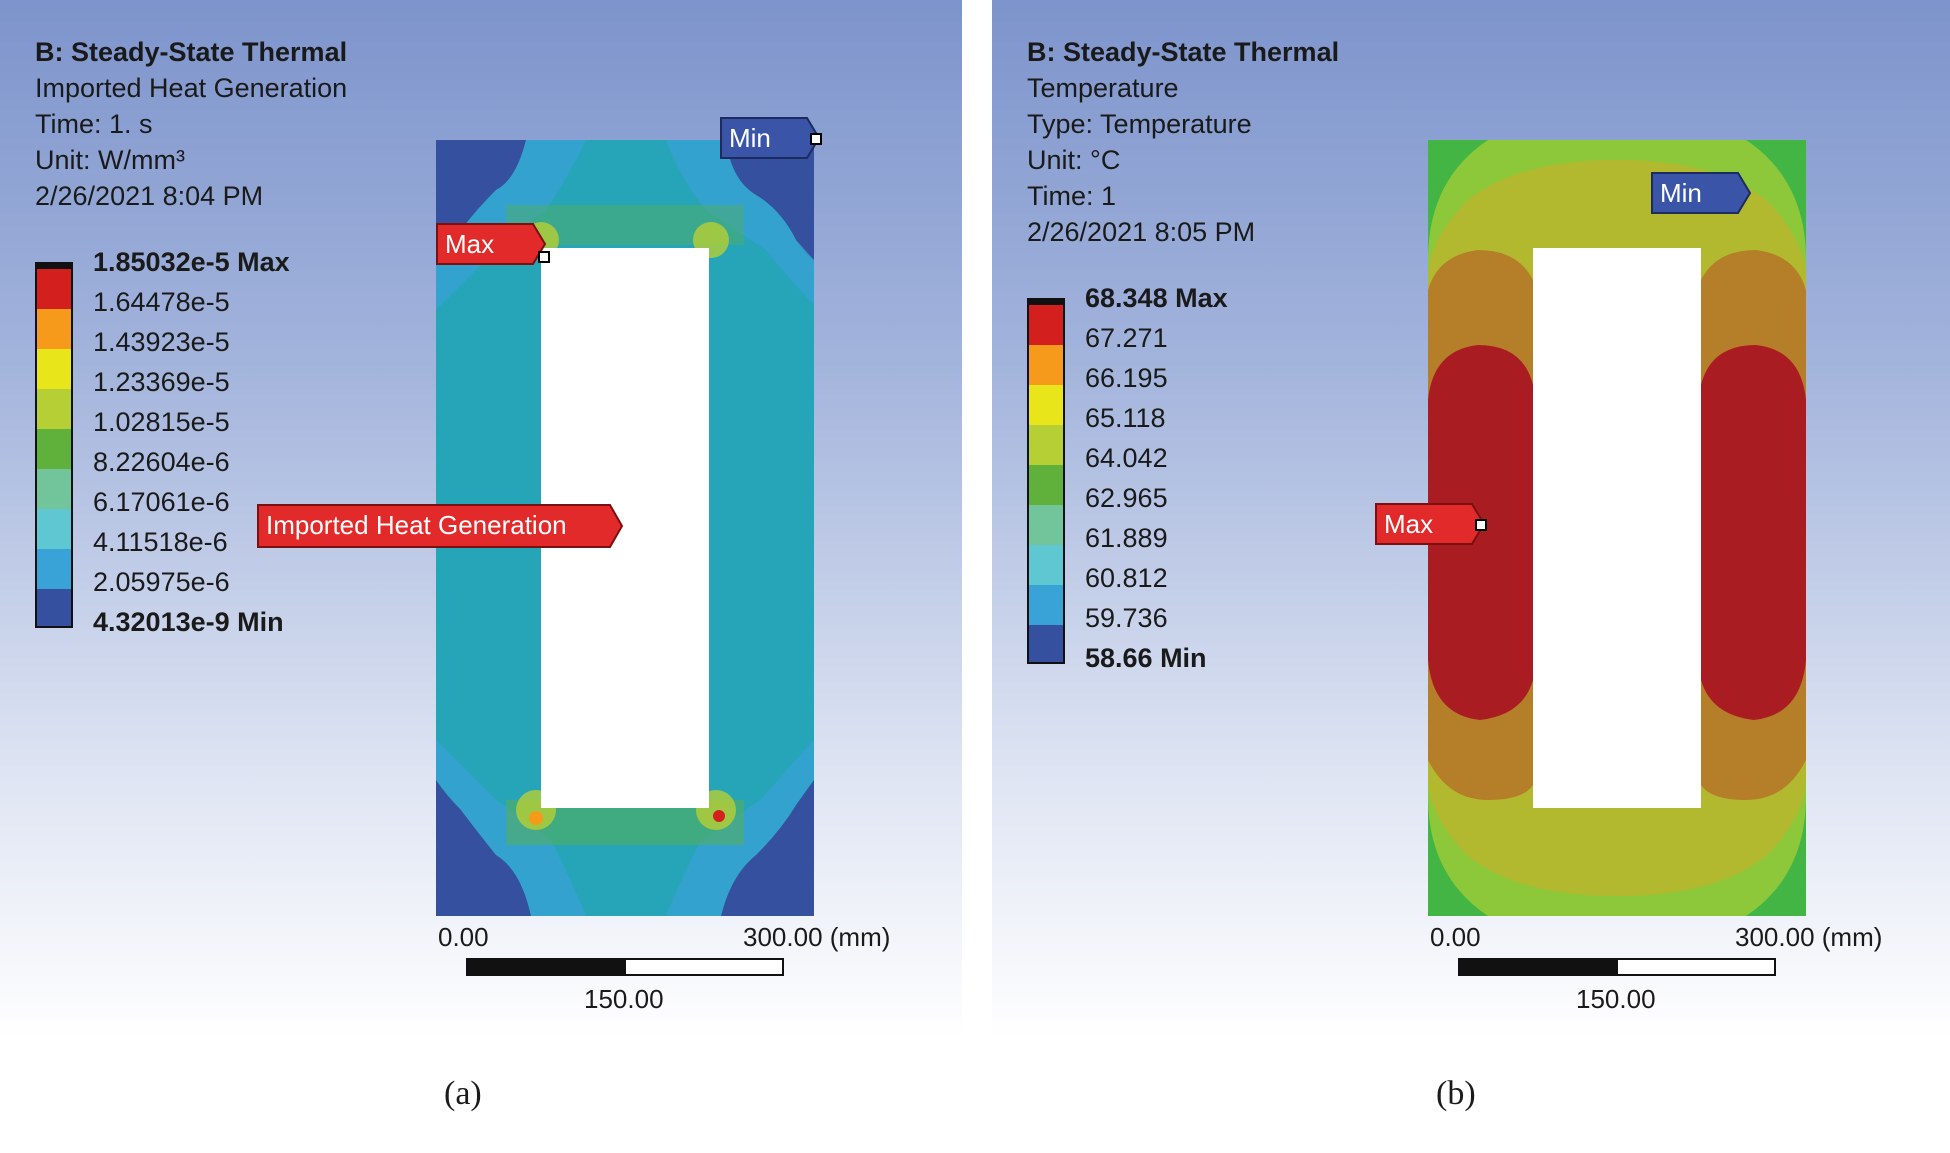  What do you see at coordinates (1074, 160) in the screenshot?
I see `result-unit: Unit: °C` at bounding box center [1074, 160].